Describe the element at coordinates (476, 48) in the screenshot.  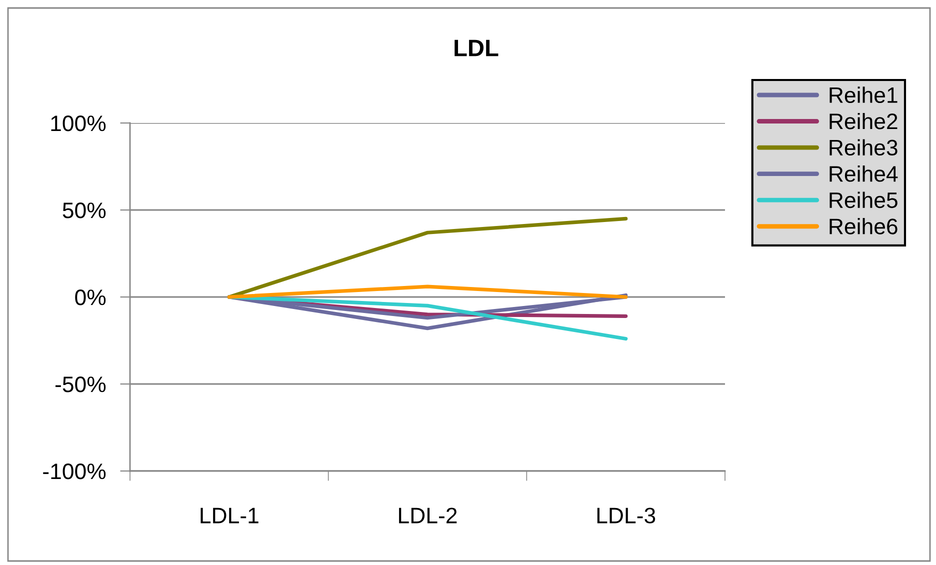
I see `chart-title: LDL` at that location.